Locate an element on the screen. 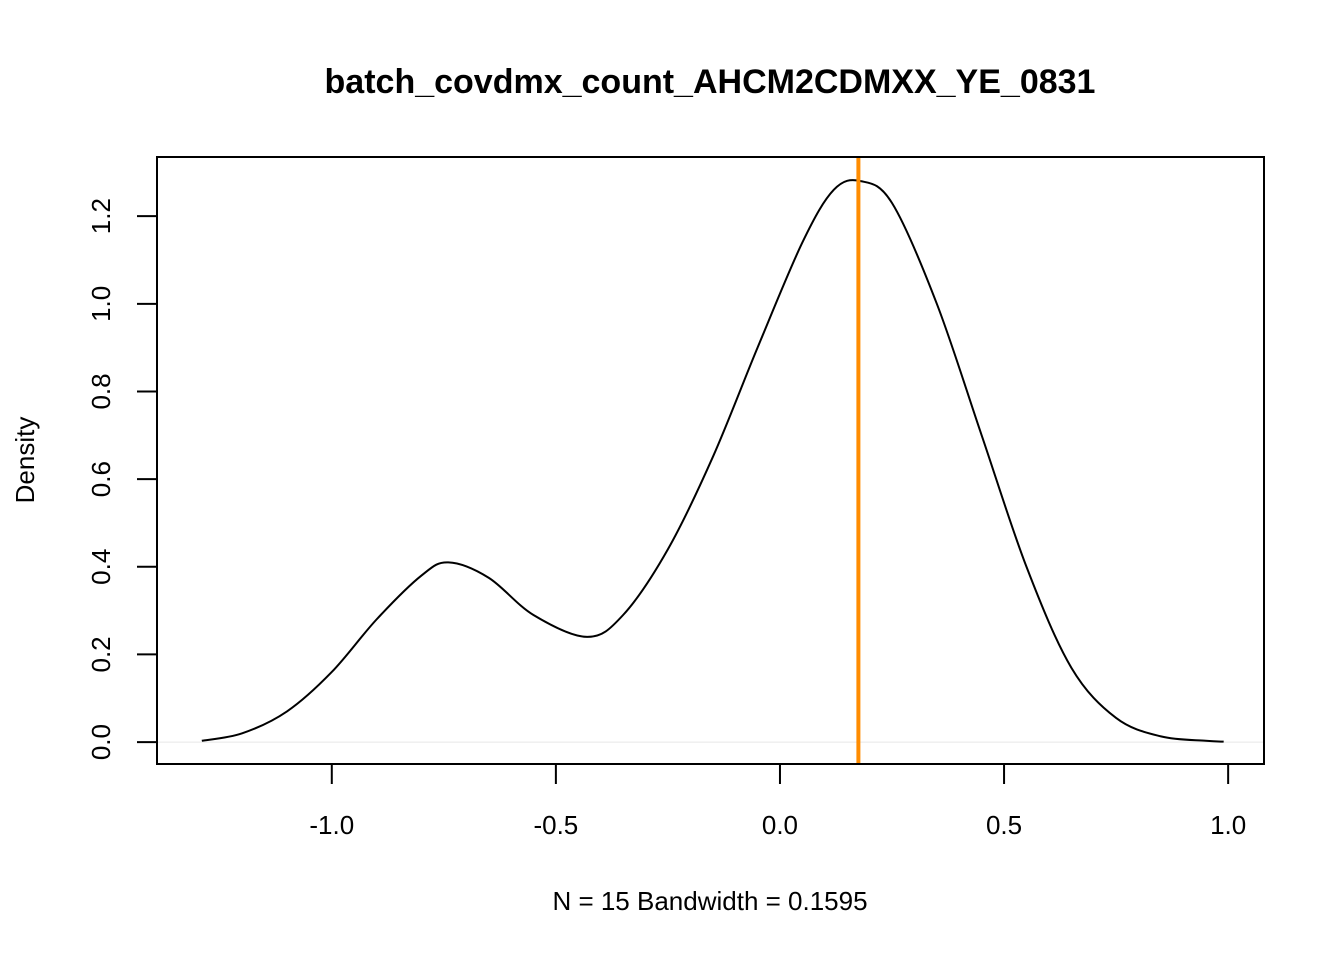 This screenshot has width=1344, height=960. x-tick-label: 0.5 is located at coordinates (1004, 825).